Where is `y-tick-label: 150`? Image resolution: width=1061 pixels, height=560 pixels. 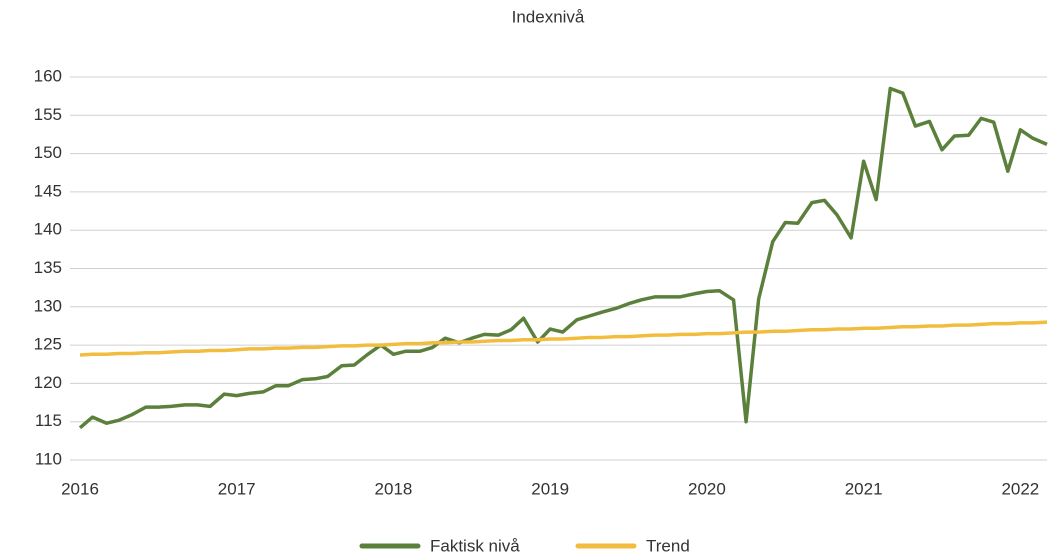 y-tick-label: 150 is located at coordinates (48, 152).